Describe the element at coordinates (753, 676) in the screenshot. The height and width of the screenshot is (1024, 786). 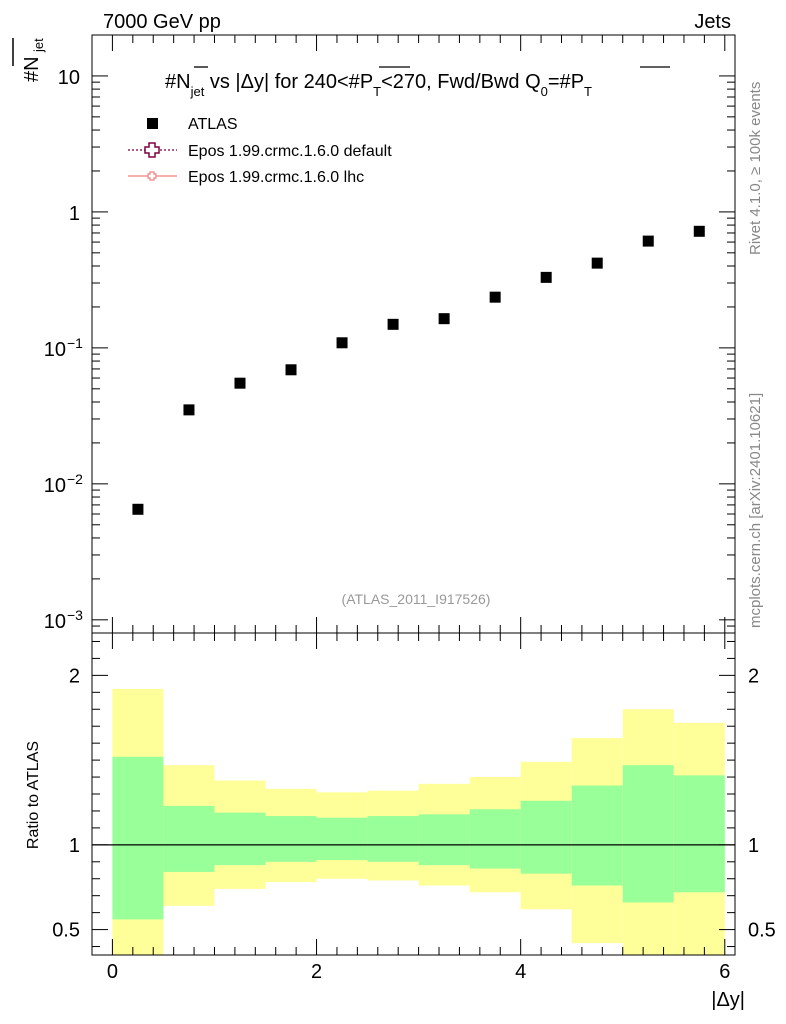
I see `ratio-y-tick-label-right: 2` at that location.